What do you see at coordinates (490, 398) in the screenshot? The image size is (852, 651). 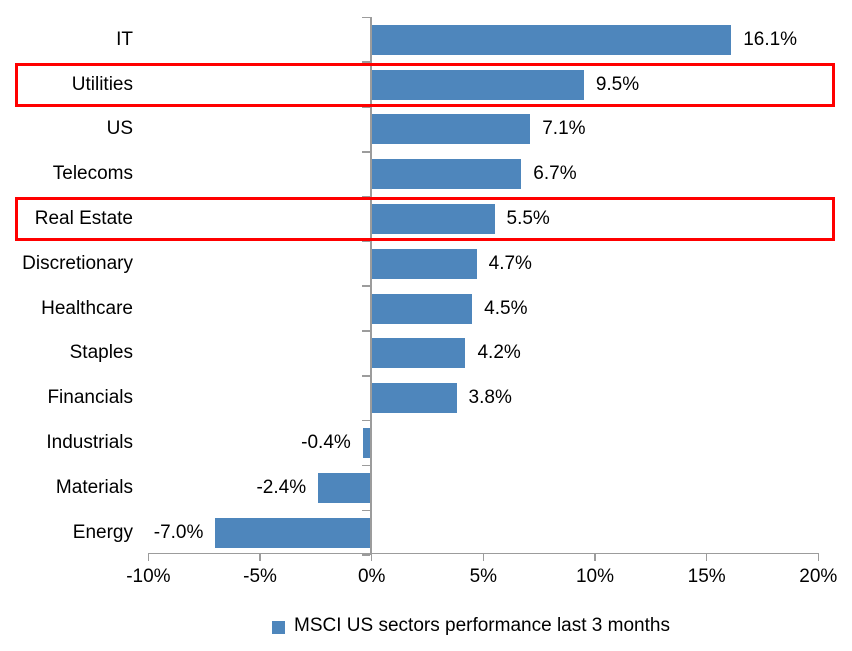 I see `value-label: 3.8%` at bounding box center [490, 398].